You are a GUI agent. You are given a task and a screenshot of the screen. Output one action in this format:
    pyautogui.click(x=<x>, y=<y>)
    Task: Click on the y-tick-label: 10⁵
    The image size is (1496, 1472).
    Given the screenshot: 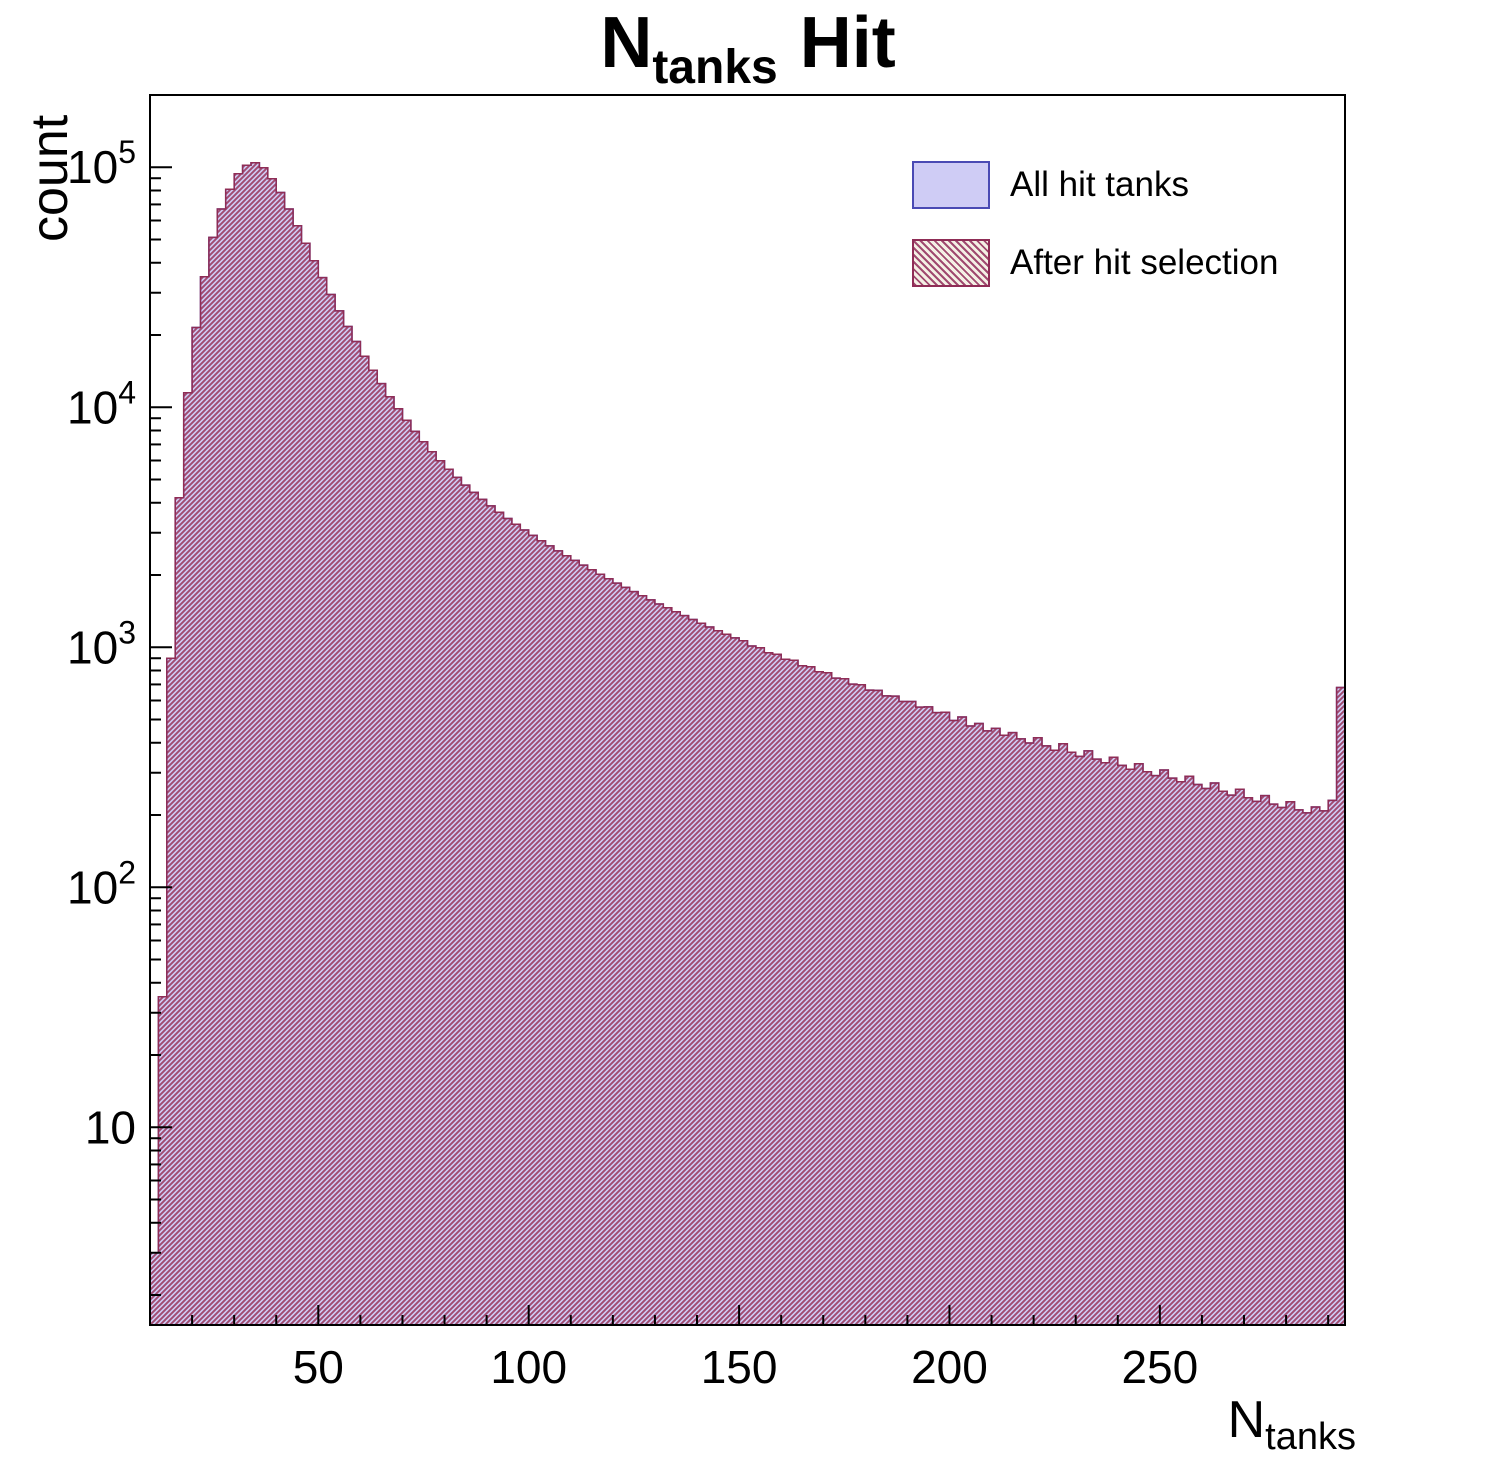 What is the action you would take?
    pyautogui.click(x=101, y=163)
    